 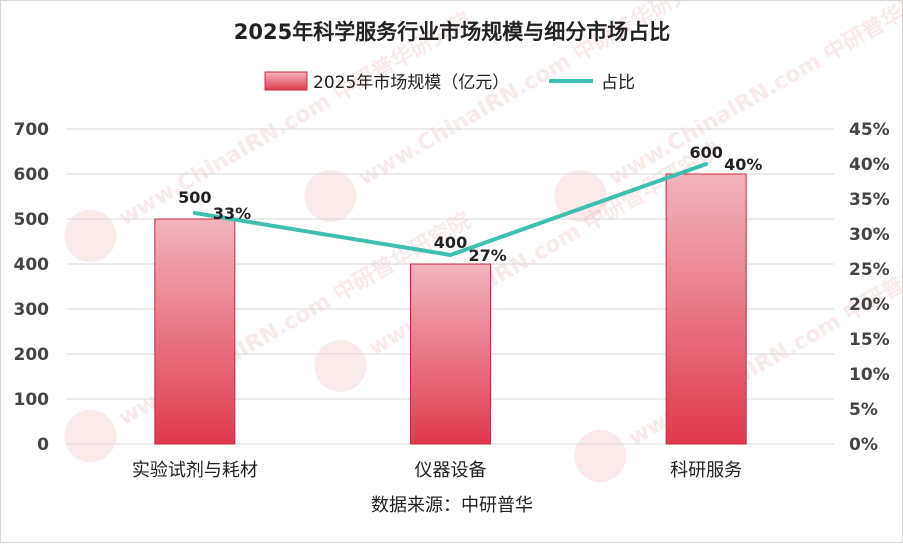 What do you see at coordinates (194, 197) in the screenshot?
I see `bar-value-label-0: 500` at bounding box center [194, 197].